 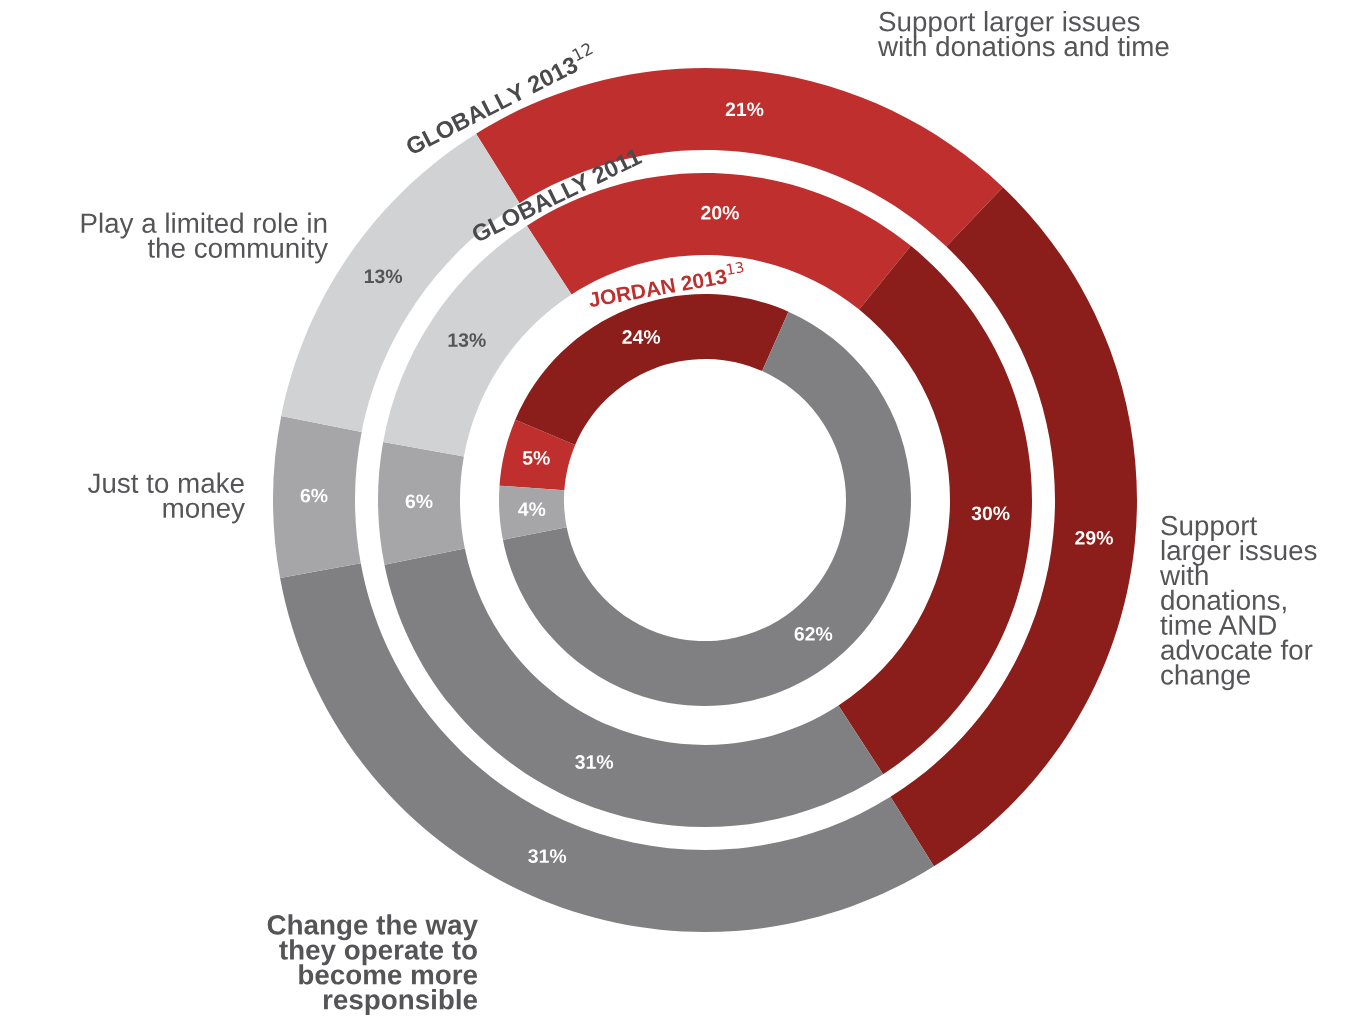 What do you see at coordinates (532, 509) in the screenshot?
I see `data-label: 4%` at bounding box center [532, 509].